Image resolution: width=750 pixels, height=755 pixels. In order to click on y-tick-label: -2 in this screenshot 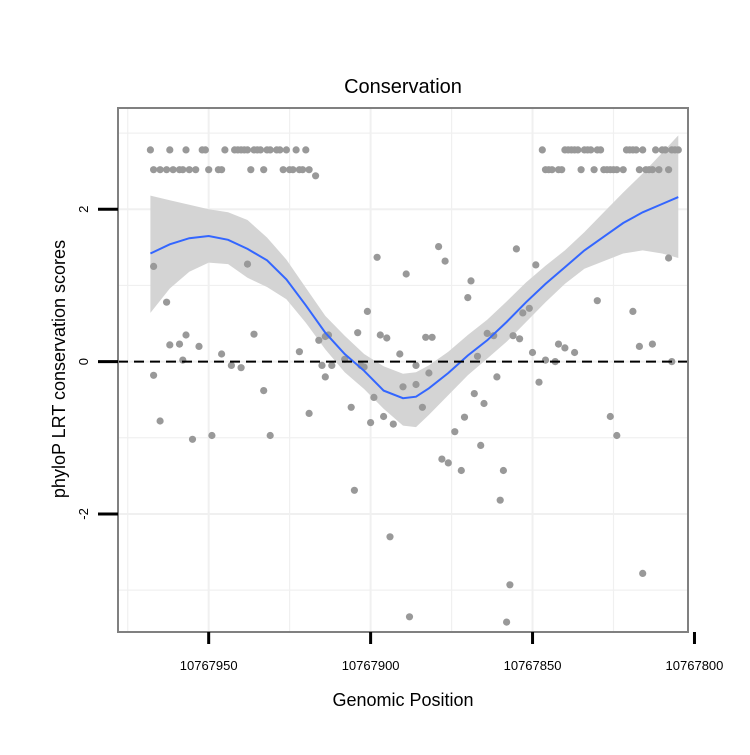, I will do `click(83, 514)`.